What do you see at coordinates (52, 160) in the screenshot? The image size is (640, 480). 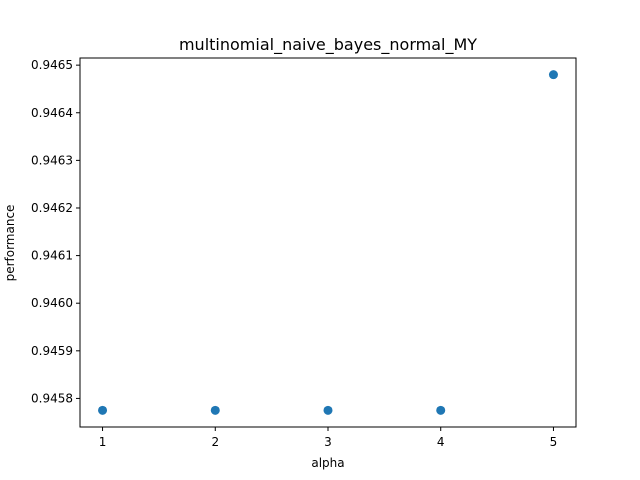 I see `y-tick-label: 0.9463` at bounding box center [52, 160].